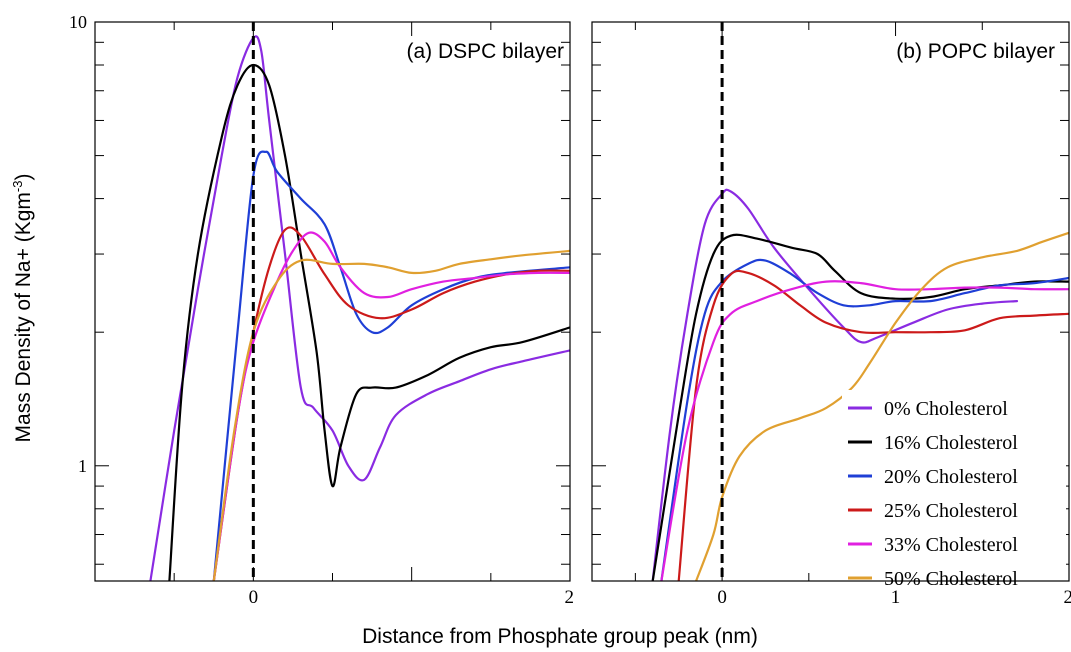 The height and width of the screenshot is (652, 1071). Describe the element at coordinates (951, 511) in the screenshot. I see `legend-label: 25% Cholesterol` at that location.